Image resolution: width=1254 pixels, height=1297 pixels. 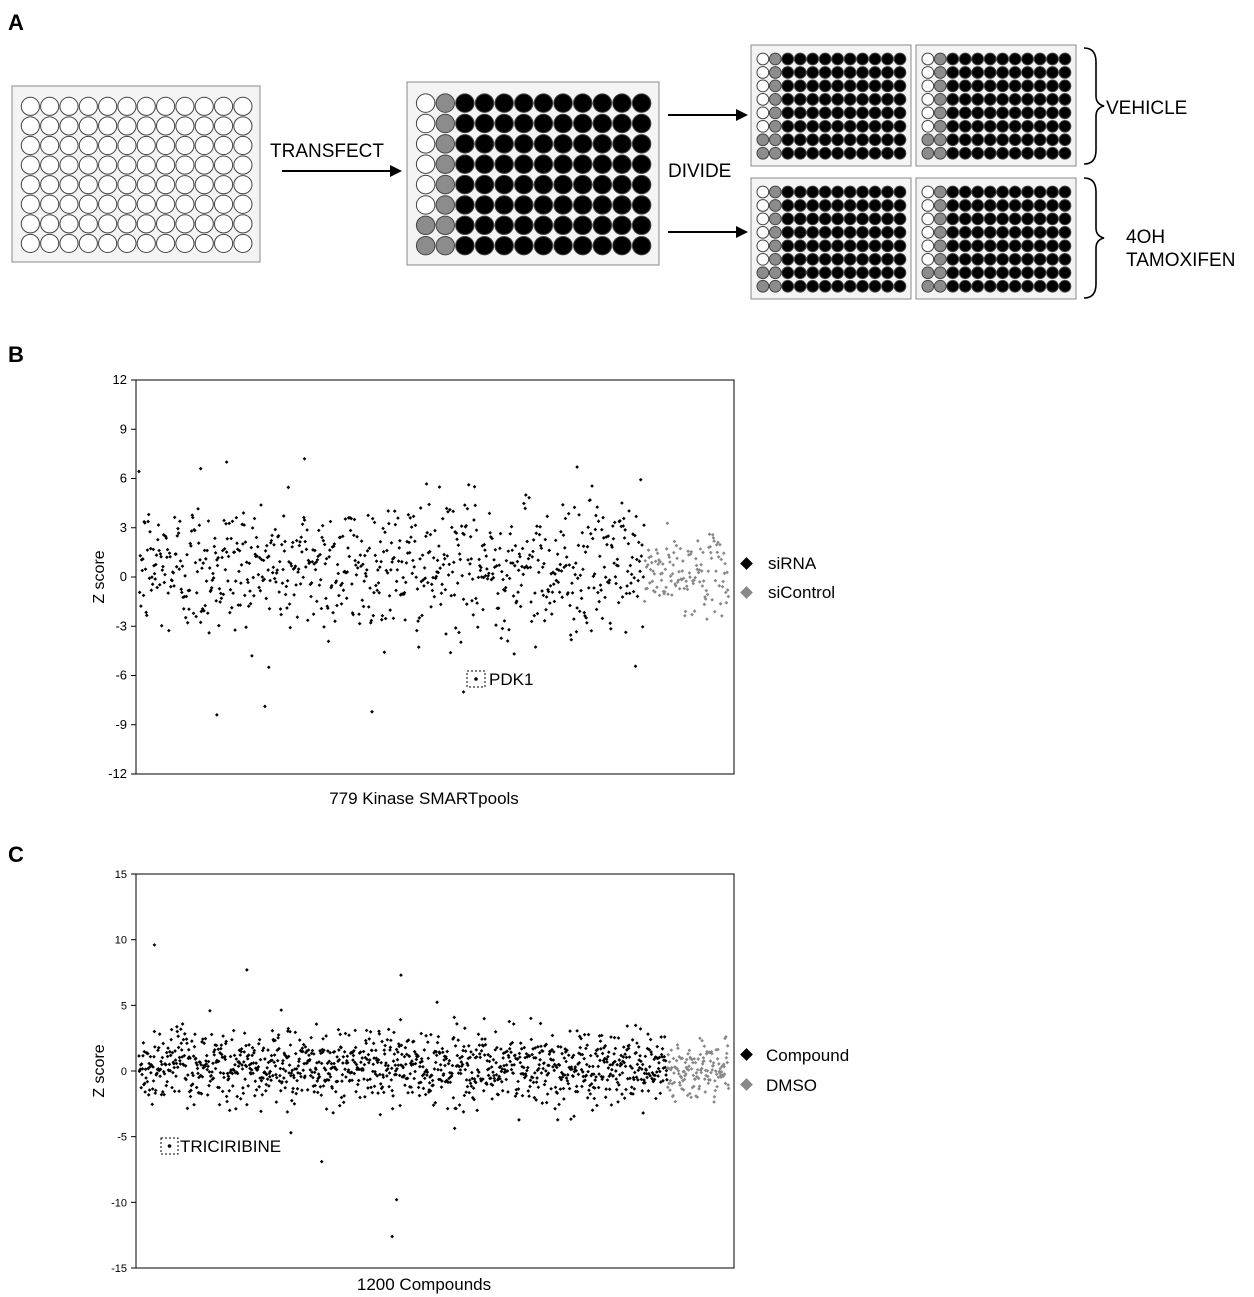 I want to click on panel-letter-b: B, so click(x=16, y=354).